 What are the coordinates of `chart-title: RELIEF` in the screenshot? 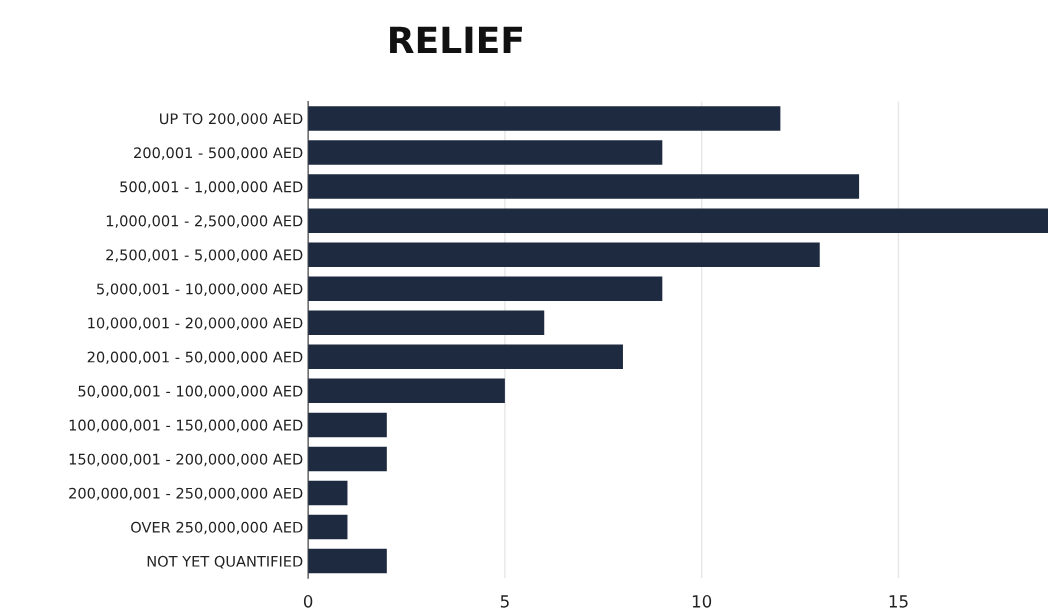 It's located at (456, 40).